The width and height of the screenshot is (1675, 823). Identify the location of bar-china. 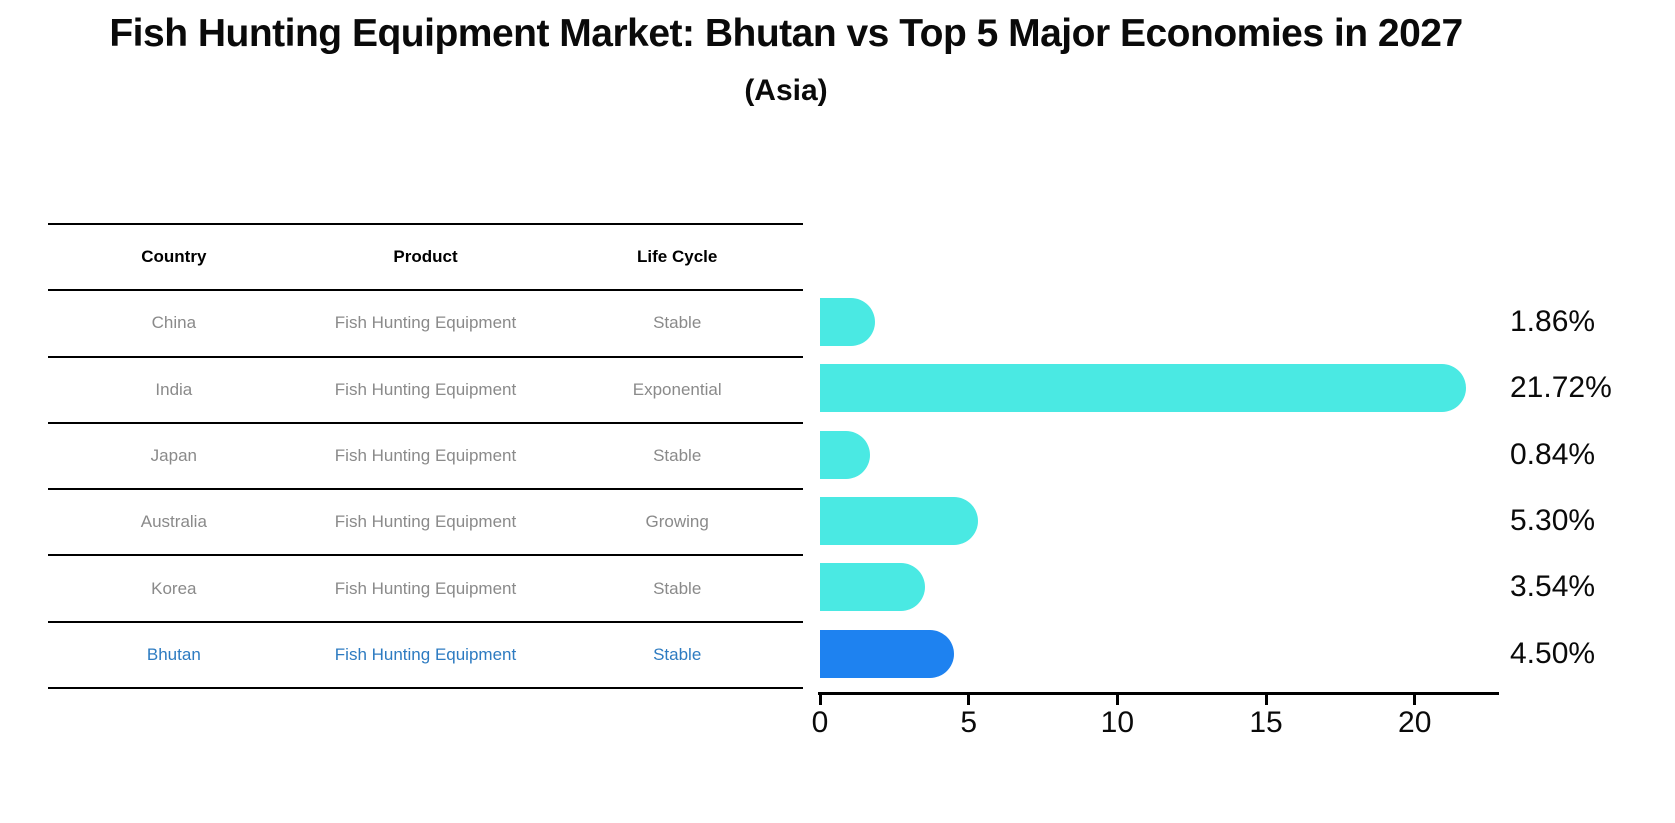
(848, 322).